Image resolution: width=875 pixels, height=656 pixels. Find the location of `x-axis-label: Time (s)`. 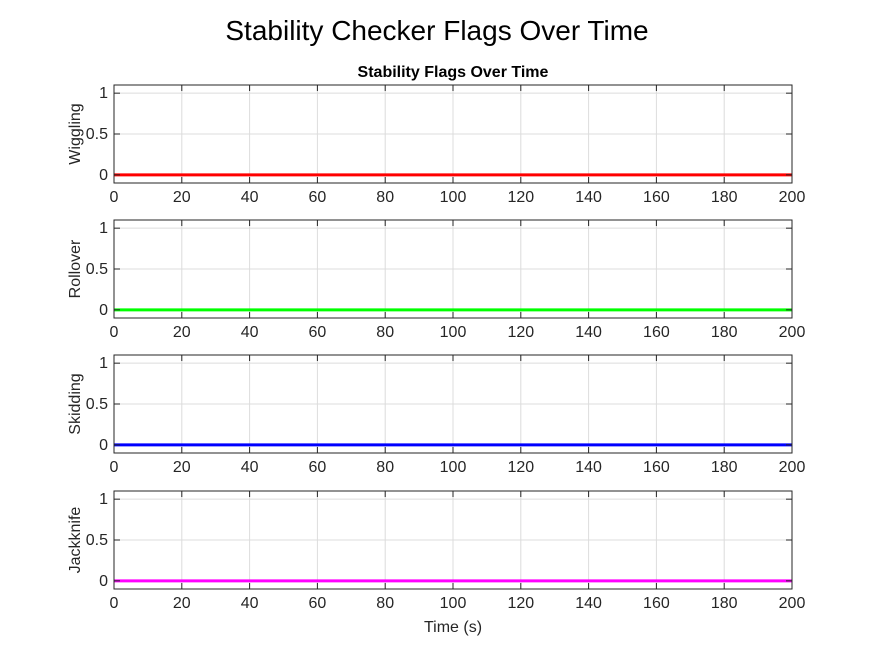

x-axis-label: Time (s) is located at coordinates (453, 627).